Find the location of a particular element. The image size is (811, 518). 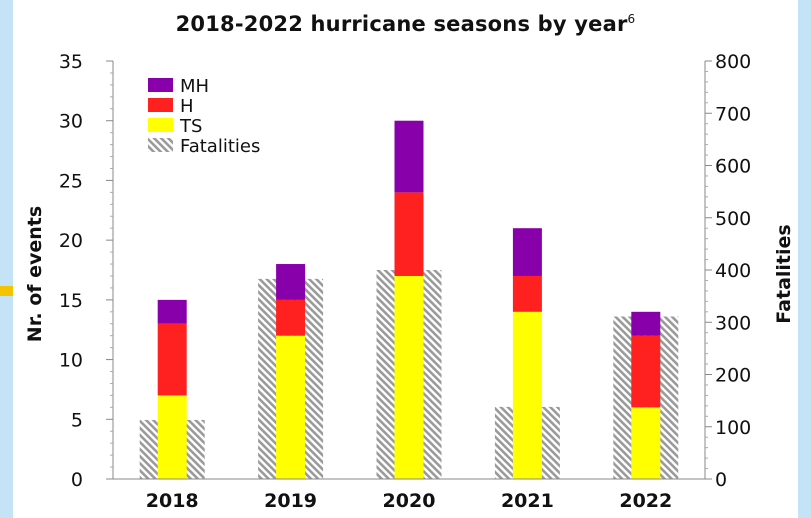

chart-title-footnote: 6 is located at coordinates (631, 19).